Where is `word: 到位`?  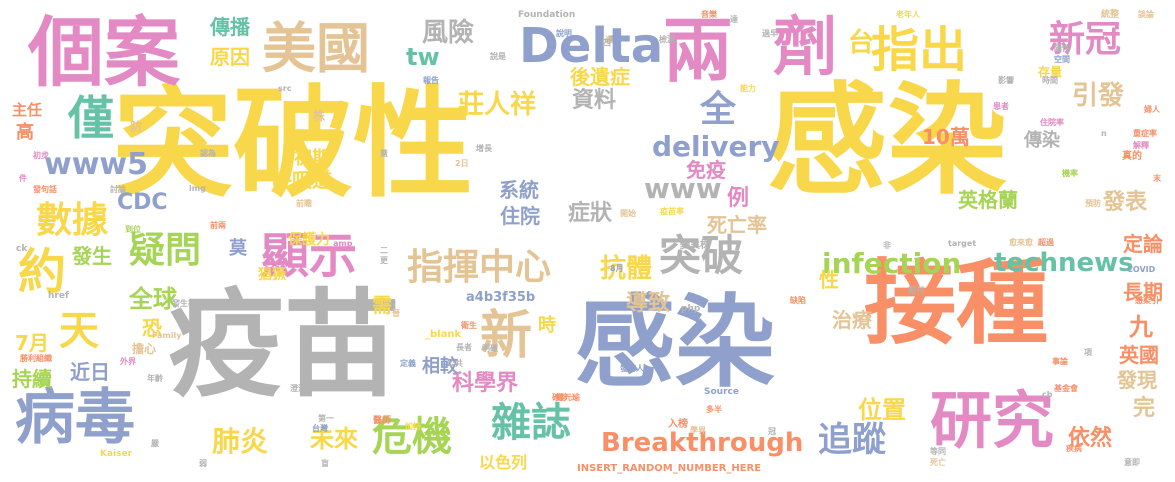
word: 到位 is located at coordinates (133, 229).